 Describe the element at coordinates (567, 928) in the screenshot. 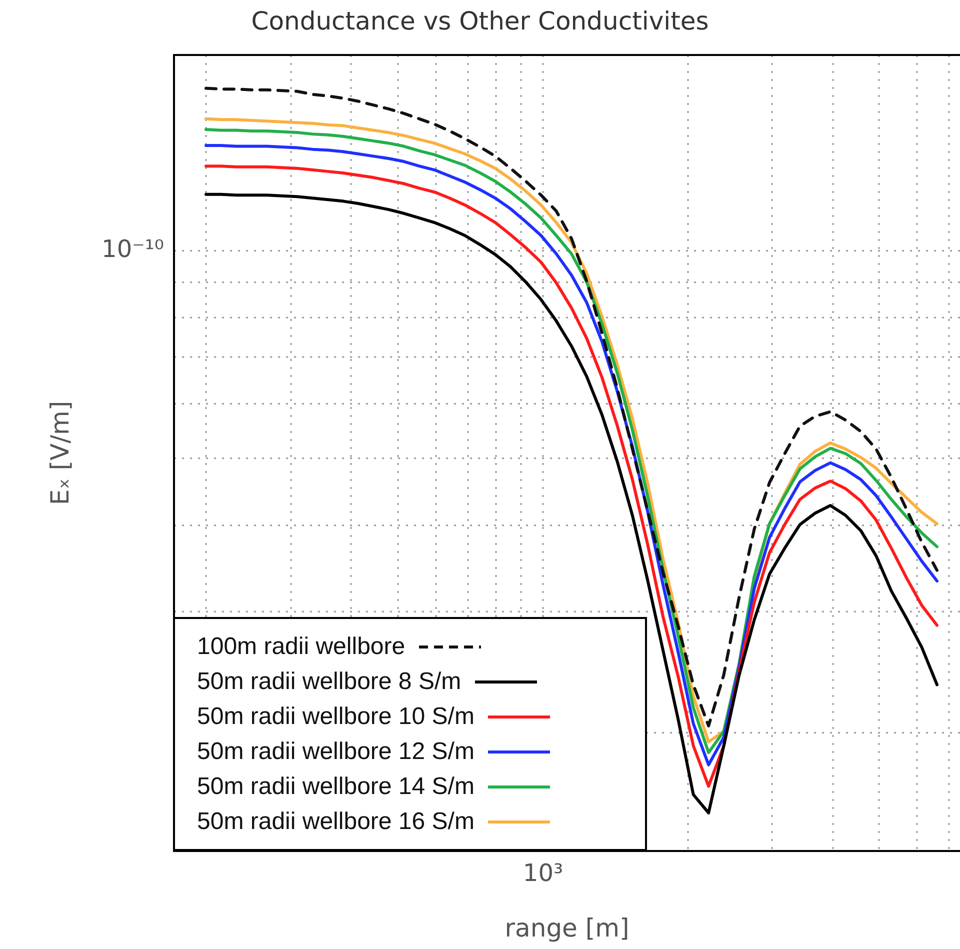

I see `x-axis-title: range [m]` at that location.